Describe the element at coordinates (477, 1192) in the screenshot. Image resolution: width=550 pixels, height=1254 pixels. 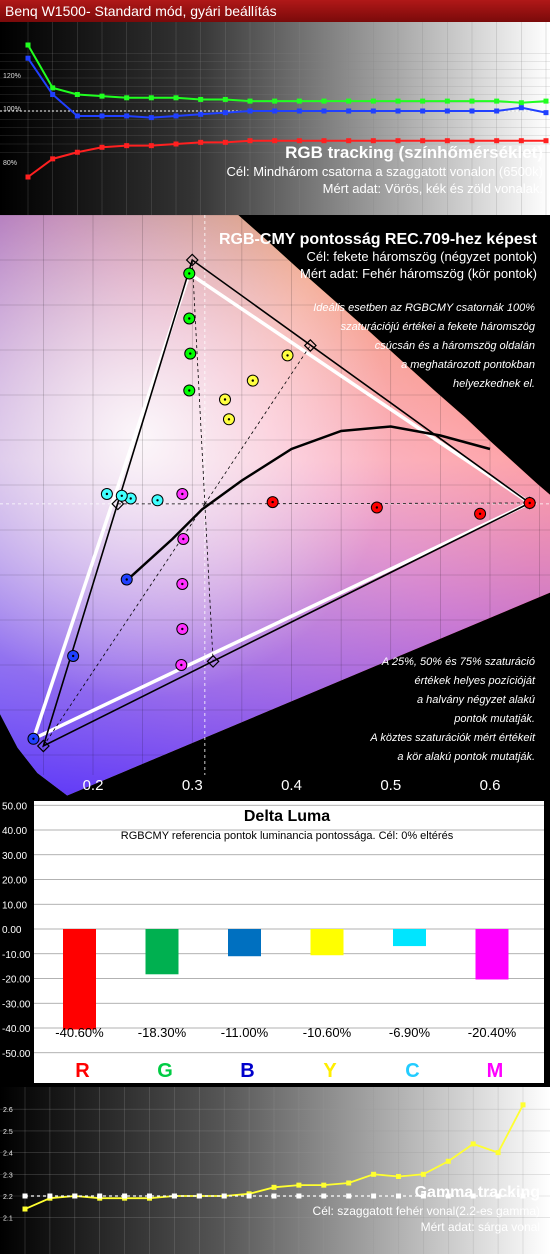
I see `gamma-title: Gamma tracking` at that location.